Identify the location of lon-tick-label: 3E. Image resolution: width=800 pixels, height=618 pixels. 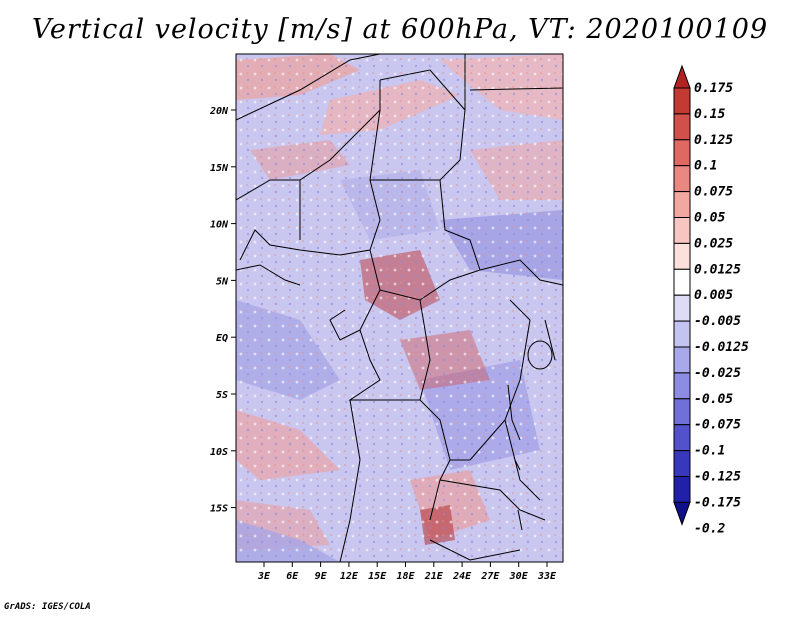
(264, 576).